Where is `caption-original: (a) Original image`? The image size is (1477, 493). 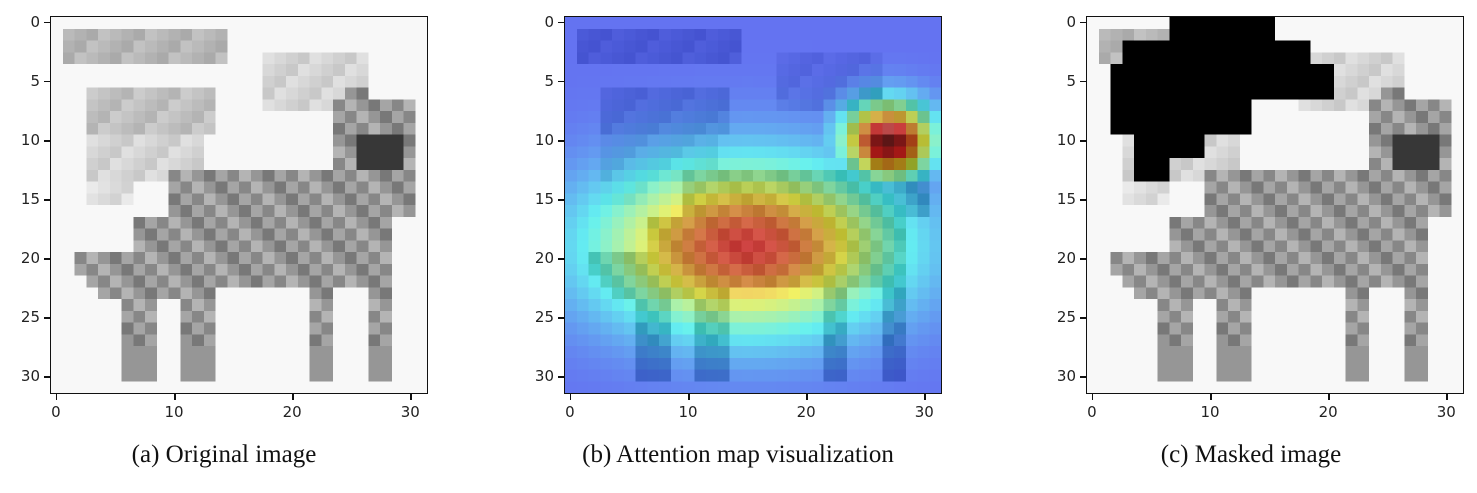
caption-original: (a) Original image is located at coordinates (224, 454).